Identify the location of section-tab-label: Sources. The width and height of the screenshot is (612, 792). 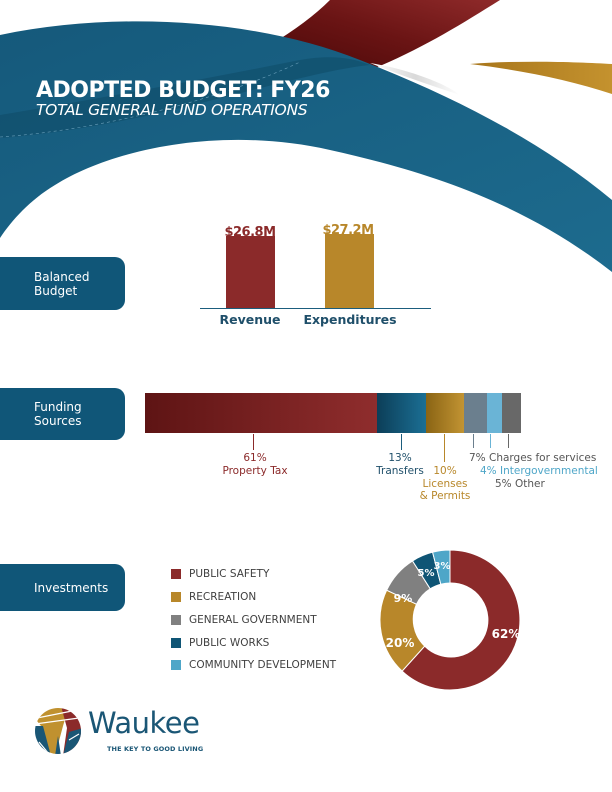
(58, 421).